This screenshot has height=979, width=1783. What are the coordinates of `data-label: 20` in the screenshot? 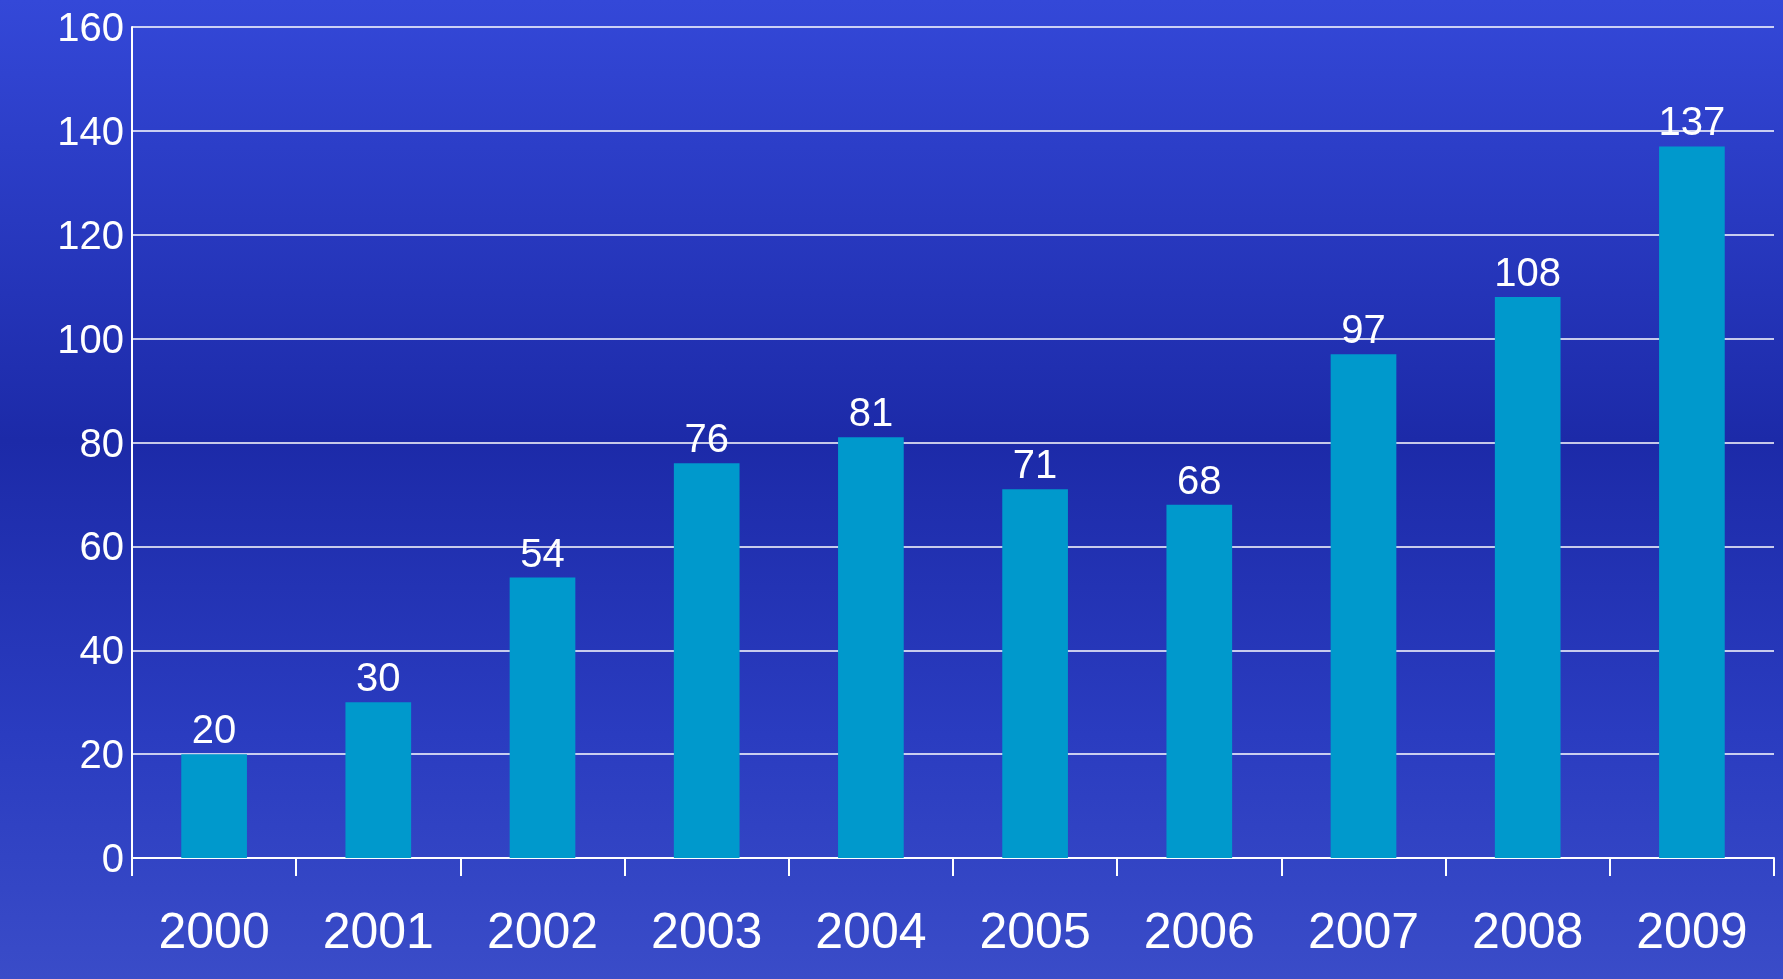 It's located at (214, 729).